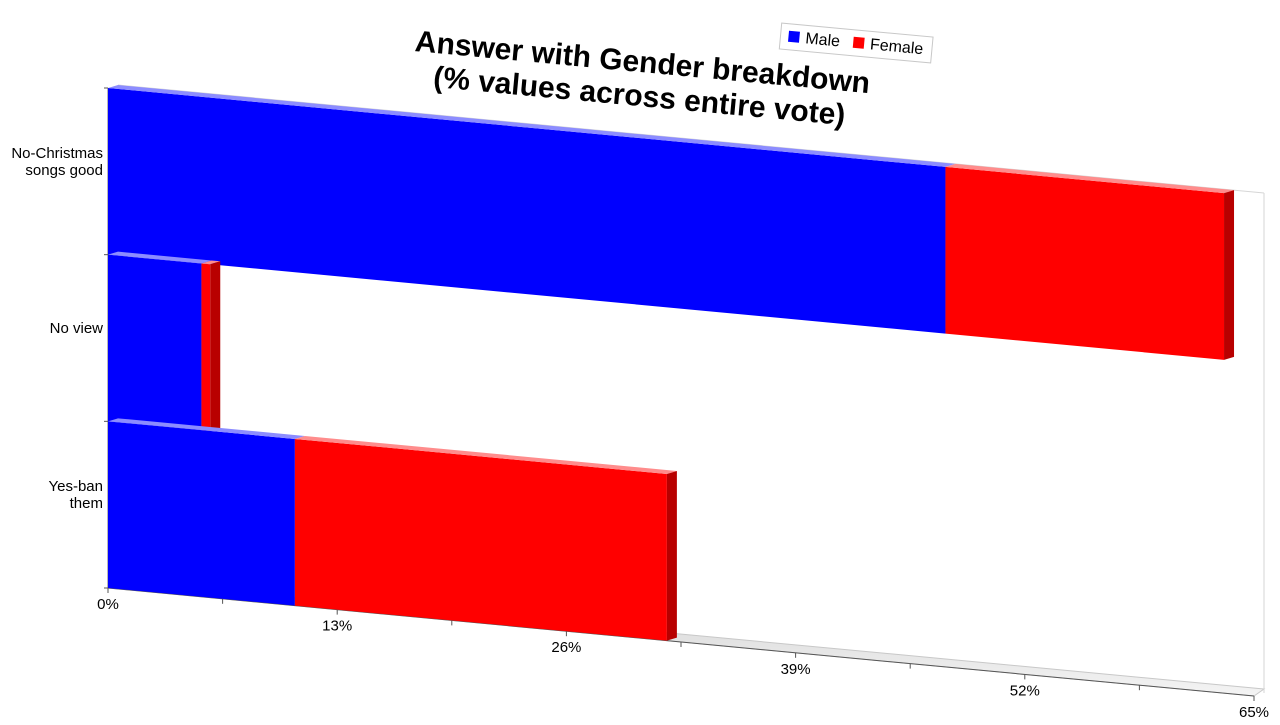 The height and width of the screenshot is (725, 1280). What do you see at coordinates (77, 328) in the screenshot?
I see `category-label: No view` at bounding box center [77, 328].